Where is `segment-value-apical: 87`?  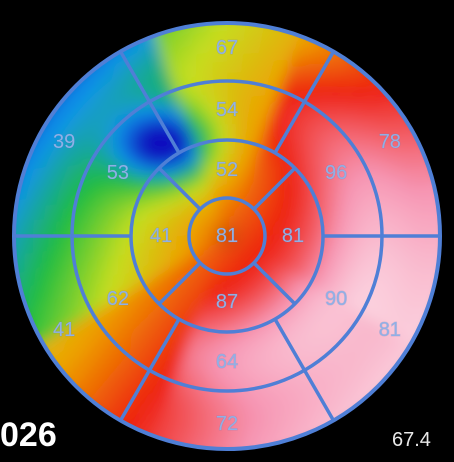 segment-value-apical: 87 is located at coordinates (227, 302).